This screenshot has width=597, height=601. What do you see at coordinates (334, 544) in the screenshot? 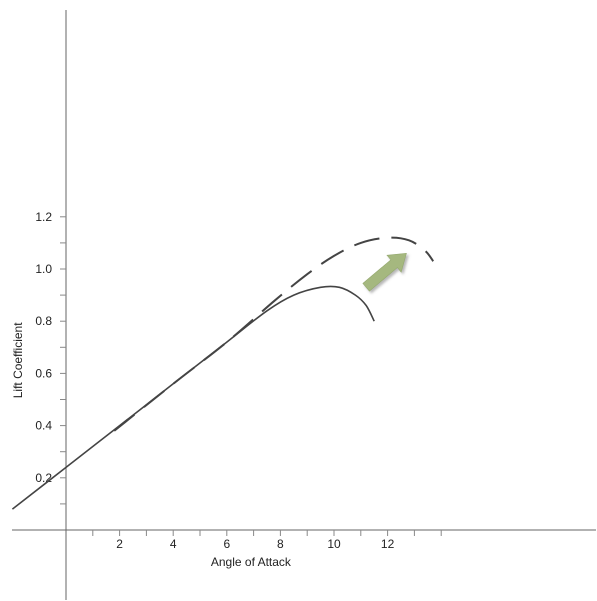
I see `x-tick-label: 10` at bounding box center [334, 544].